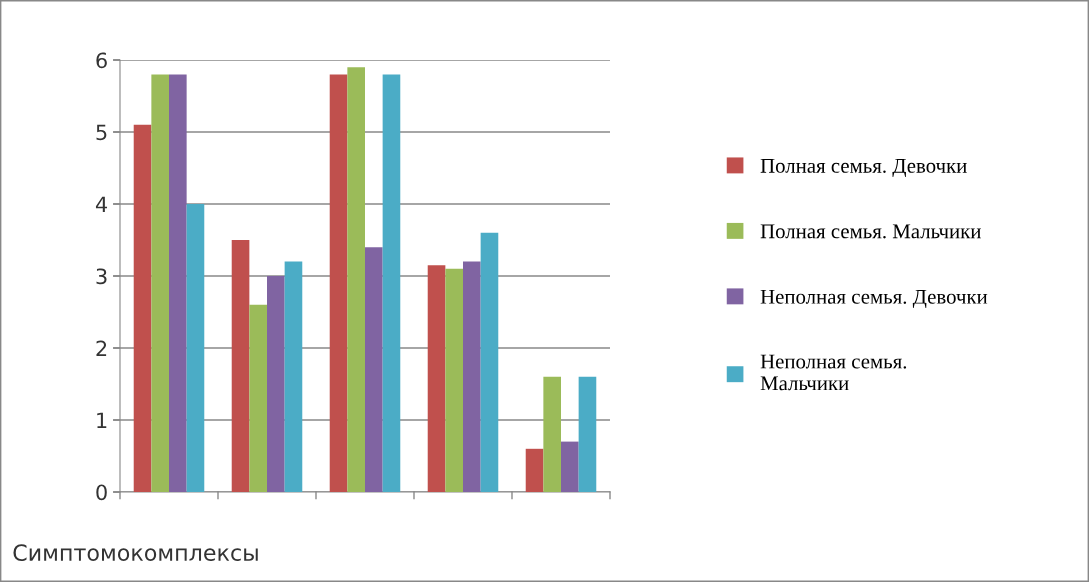  I want to click on legend-label: Полная семья. Девочки, so click(863, 168).